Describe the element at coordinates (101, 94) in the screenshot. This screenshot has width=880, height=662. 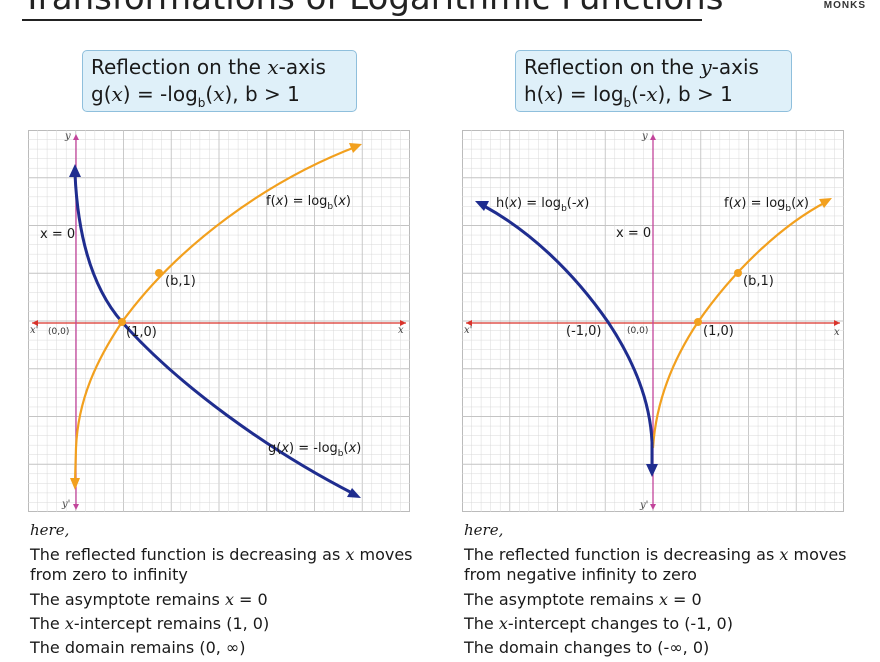
I see `header-formula: g(` at that location.